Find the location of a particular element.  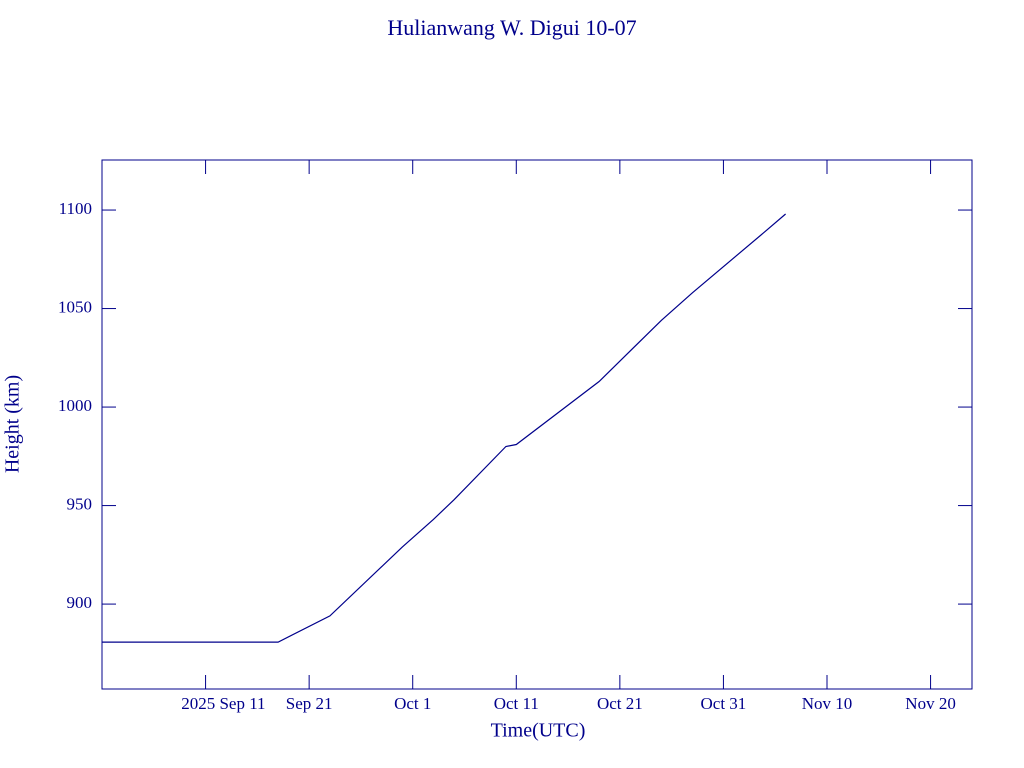

x-tick-label: 2025 Sep 11 is located at coordinates (223, 703).